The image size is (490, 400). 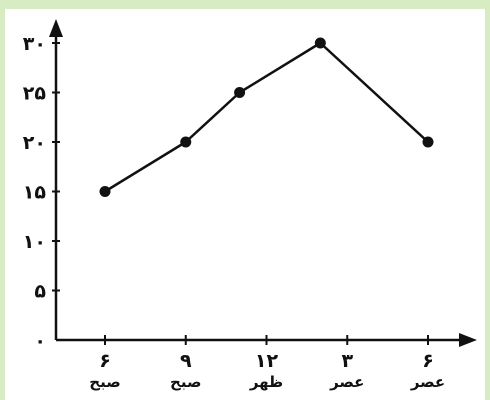 What do you see at coordinates (267, 361) in the screenshot?
I see `x-tick-label: ۱۲` at bounding box center [267, 361].